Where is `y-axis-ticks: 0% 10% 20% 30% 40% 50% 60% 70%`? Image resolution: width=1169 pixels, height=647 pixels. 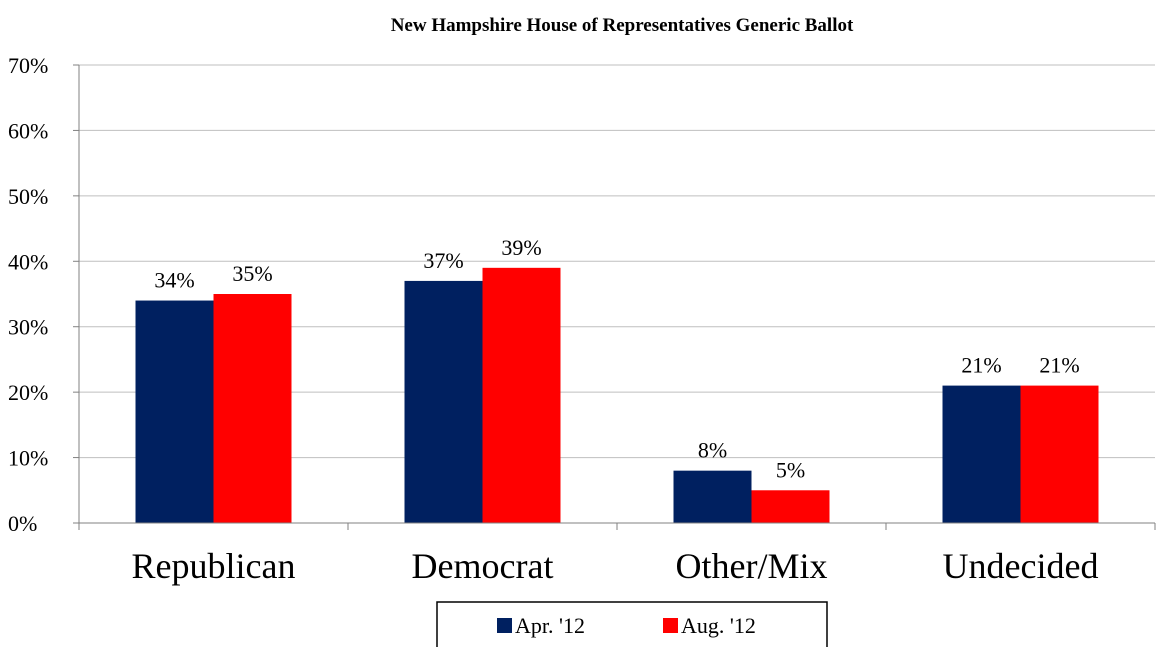
y-axis-ticks: 0% 10% 20% 30% 40% 50% 60% 70% is located at coordinates (43, 294).